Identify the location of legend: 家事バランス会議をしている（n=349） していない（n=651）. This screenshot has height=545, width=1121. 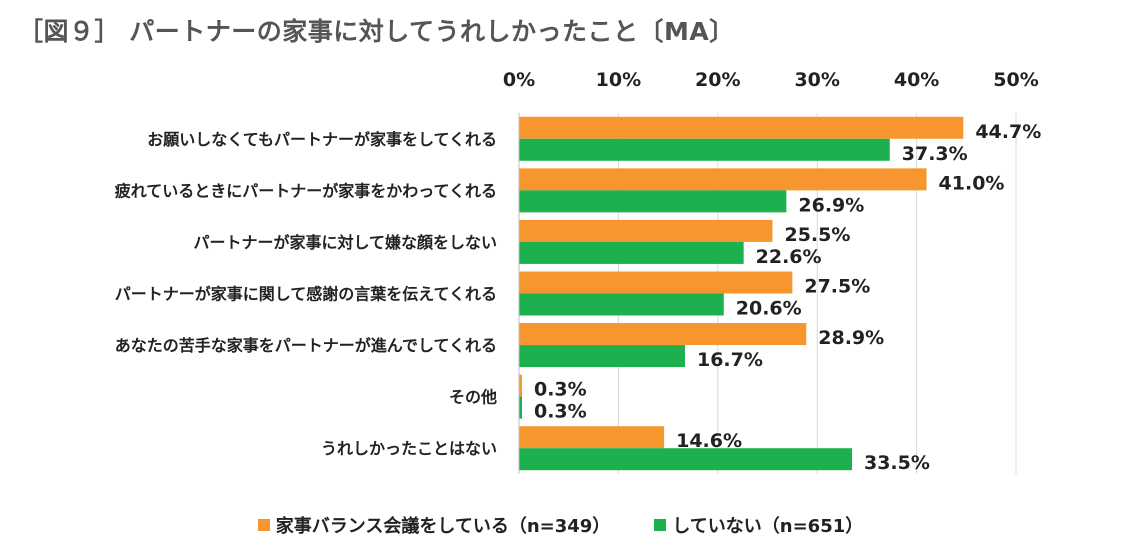
(560, 525).